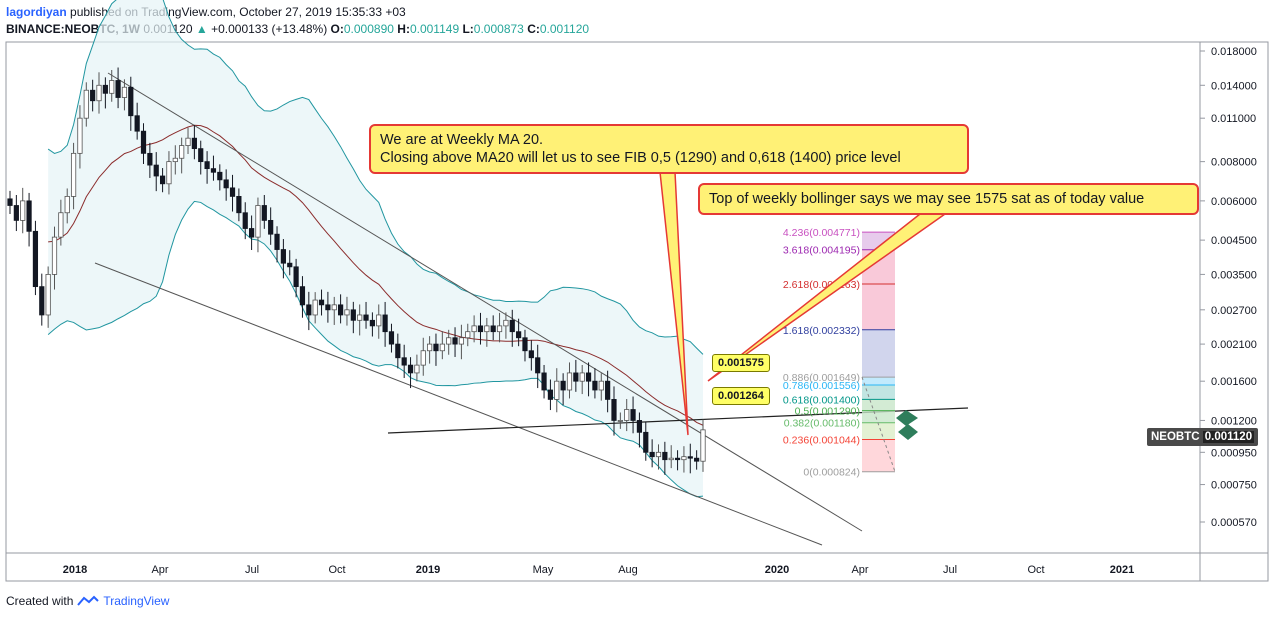 The width and height of the screenshot is (1274, 618). Describe the element at coordinates (498, 29) in the screenshot. I see `low-value: 0.000873` at that location.